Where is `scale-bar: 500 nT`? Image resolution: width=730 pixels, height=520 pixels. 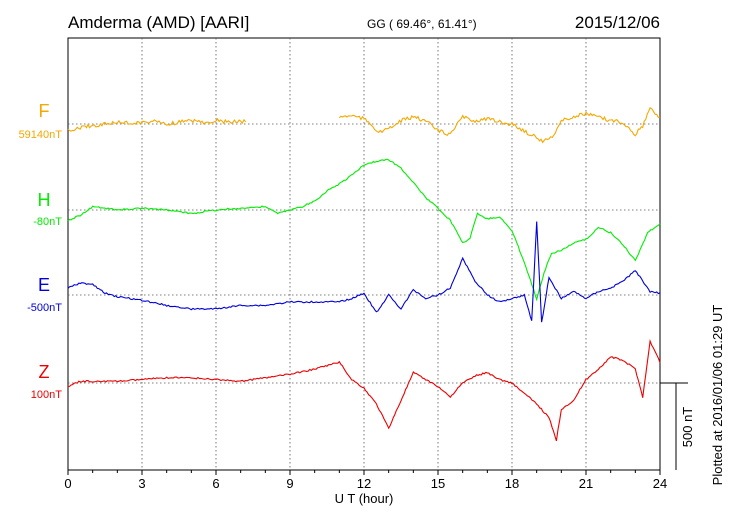 scale-bar: 500 nT is located at coordinates (677, 426).